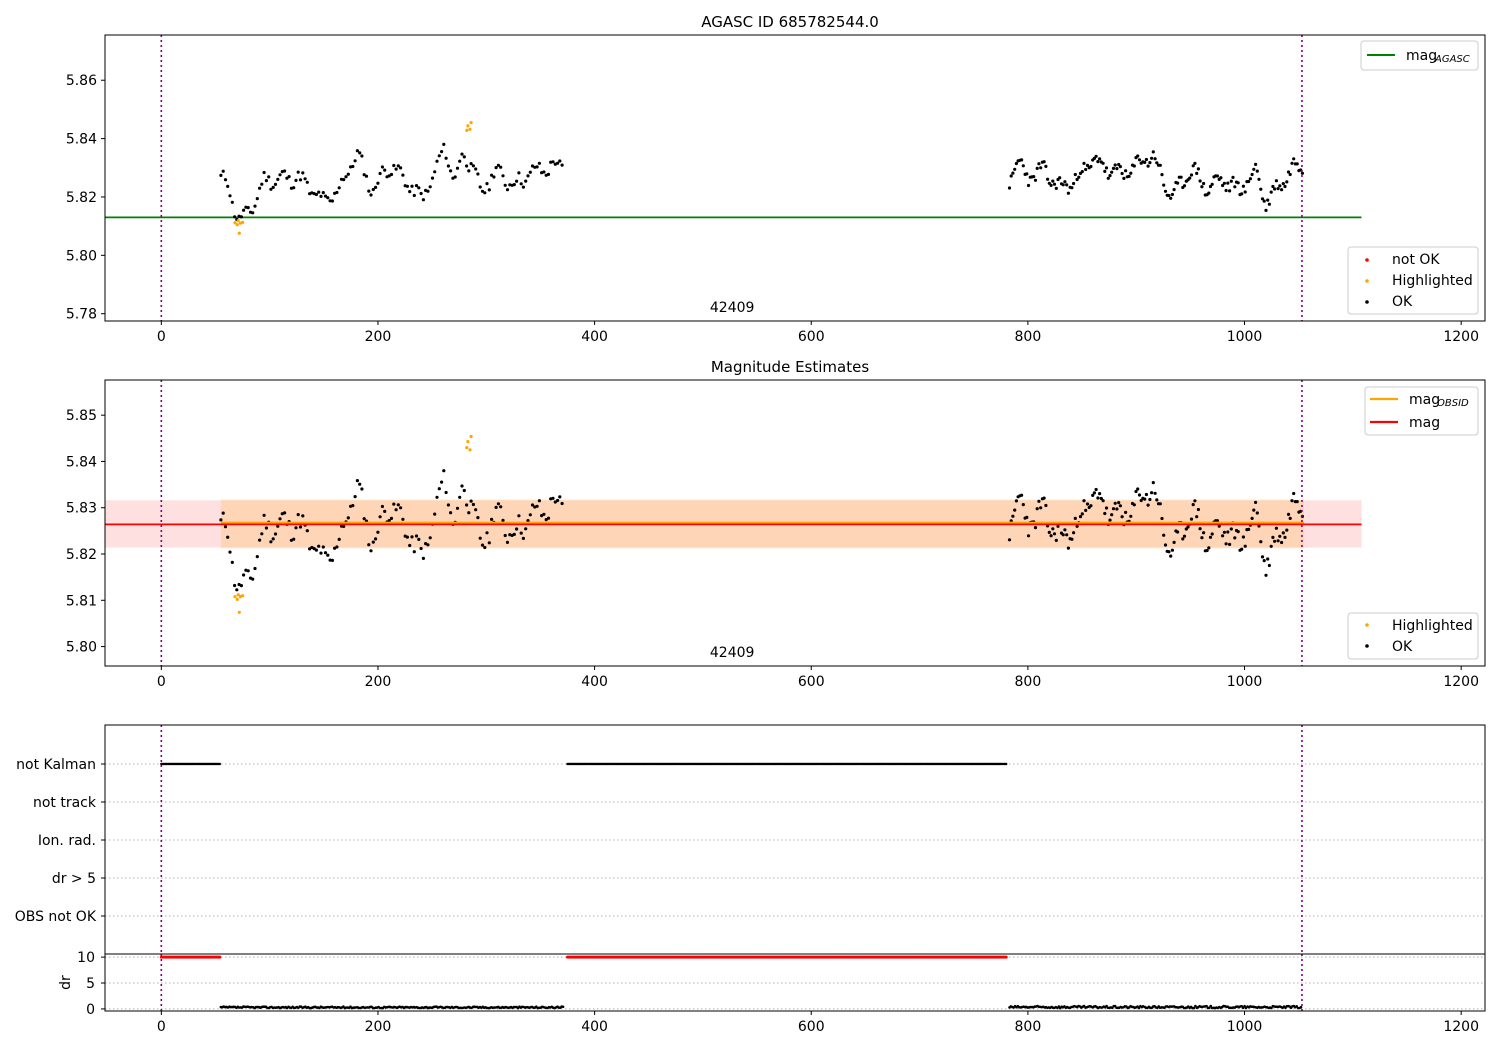 This screenshot has width=1500, height=1050. I want to click on y-tick-label-1: 5.78, so click(81, 315).